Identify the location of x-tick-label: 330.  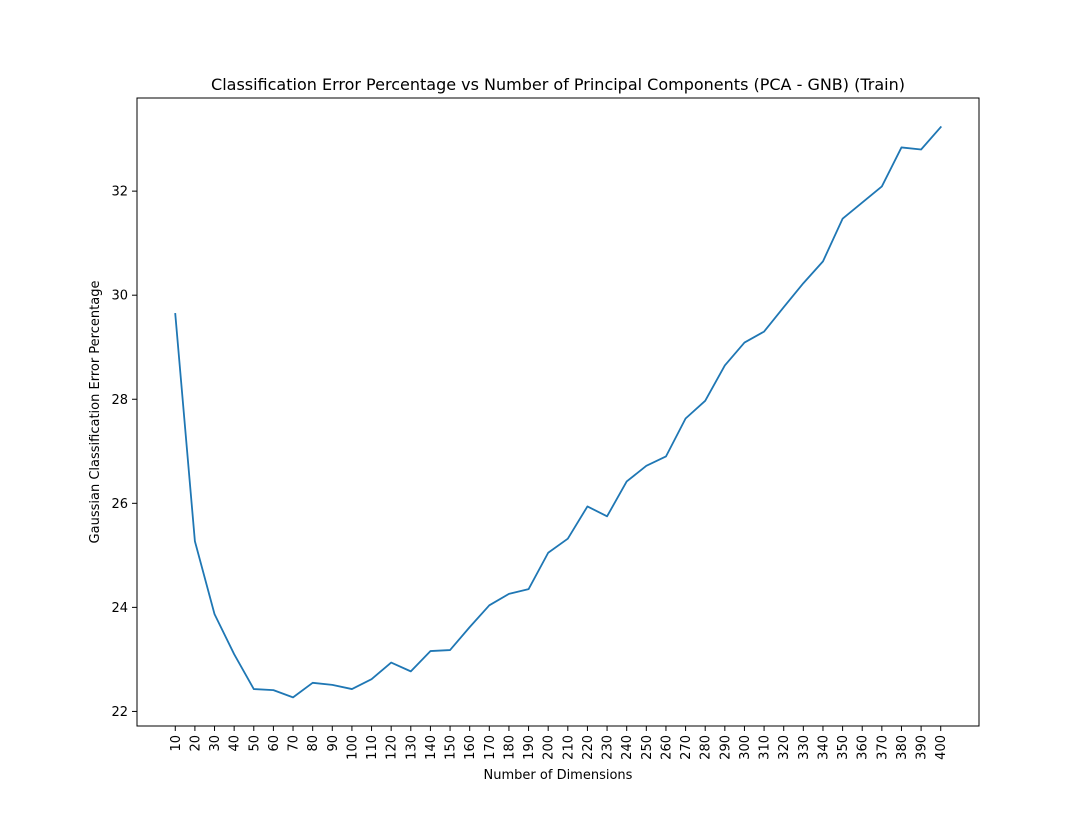
(804, 747).